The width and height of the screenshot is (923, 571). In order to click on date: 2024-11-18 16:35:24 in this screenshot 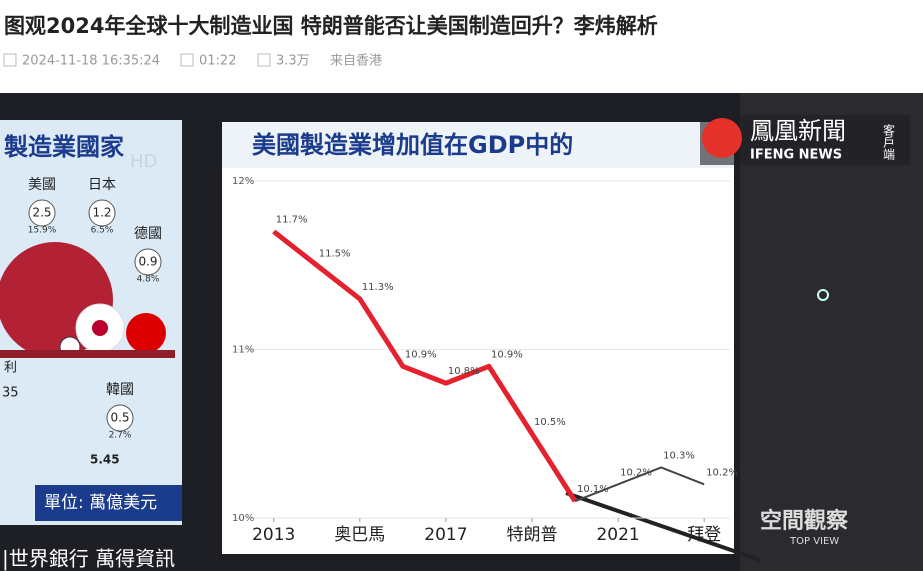, I will do `click(91, 61)`.